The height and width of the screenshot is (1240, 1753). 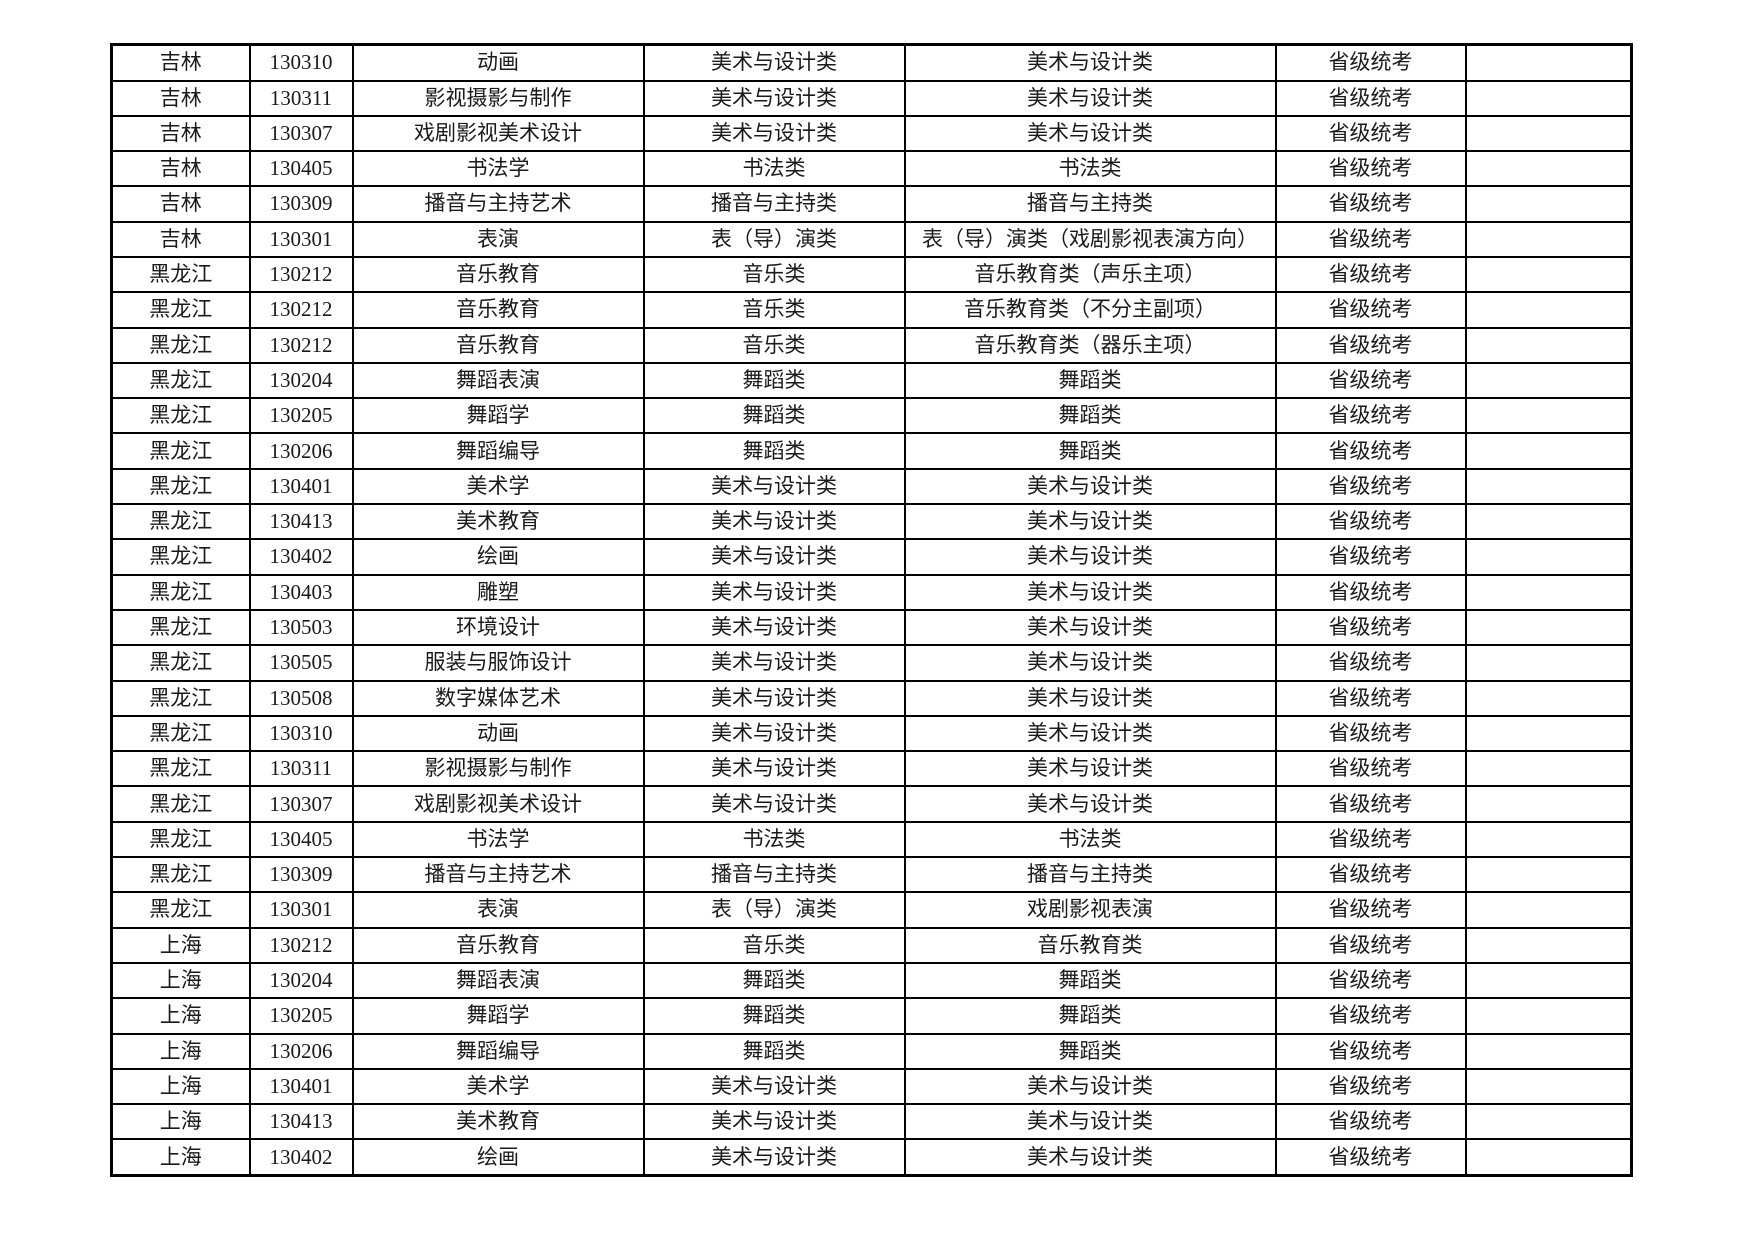 I want to click on table-row: 黑龙江 130206 舞蹈编导 舞蹈类 舞蹈类 省级统考, so click(x=871, y=451).